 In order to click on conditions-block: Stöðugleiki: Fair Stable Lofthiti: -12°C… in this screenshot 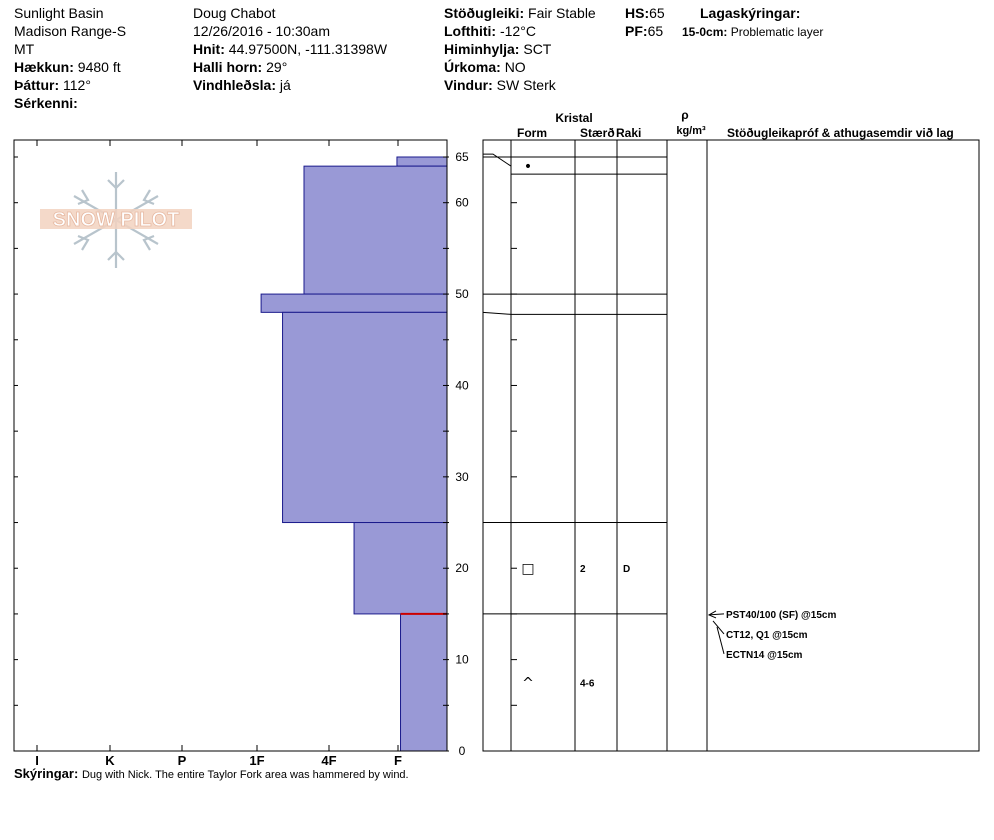, I will do `click(520, 49)`.